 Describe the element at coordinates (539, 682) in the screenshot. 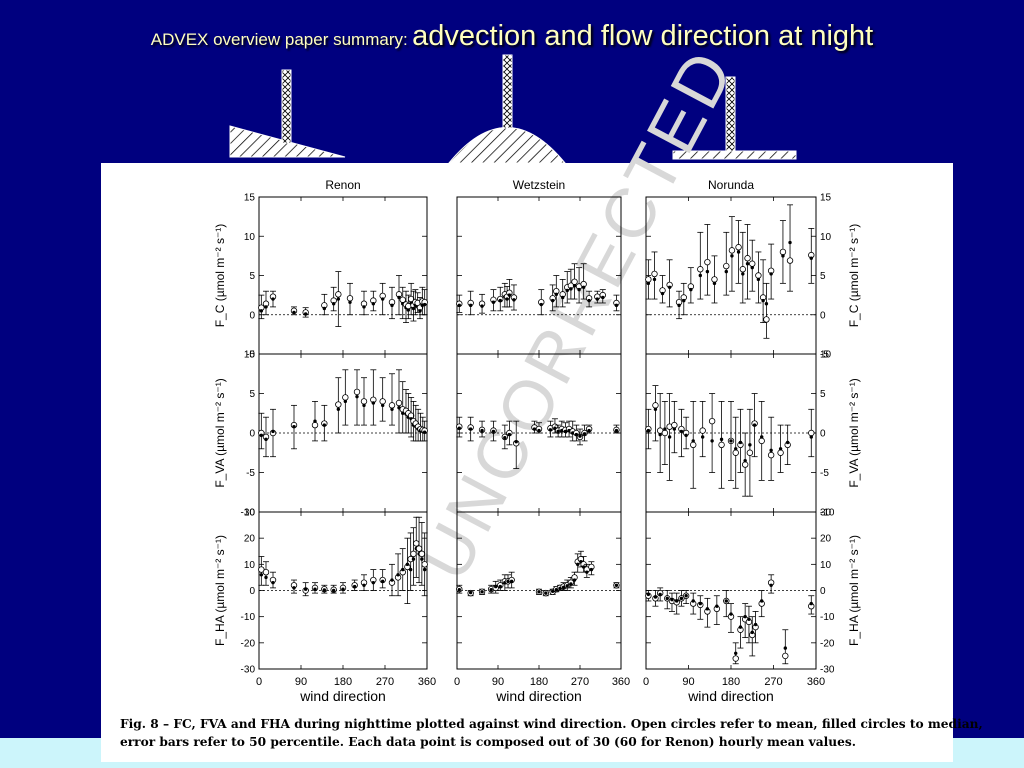

I see `x-tick-label: 180` at that location.